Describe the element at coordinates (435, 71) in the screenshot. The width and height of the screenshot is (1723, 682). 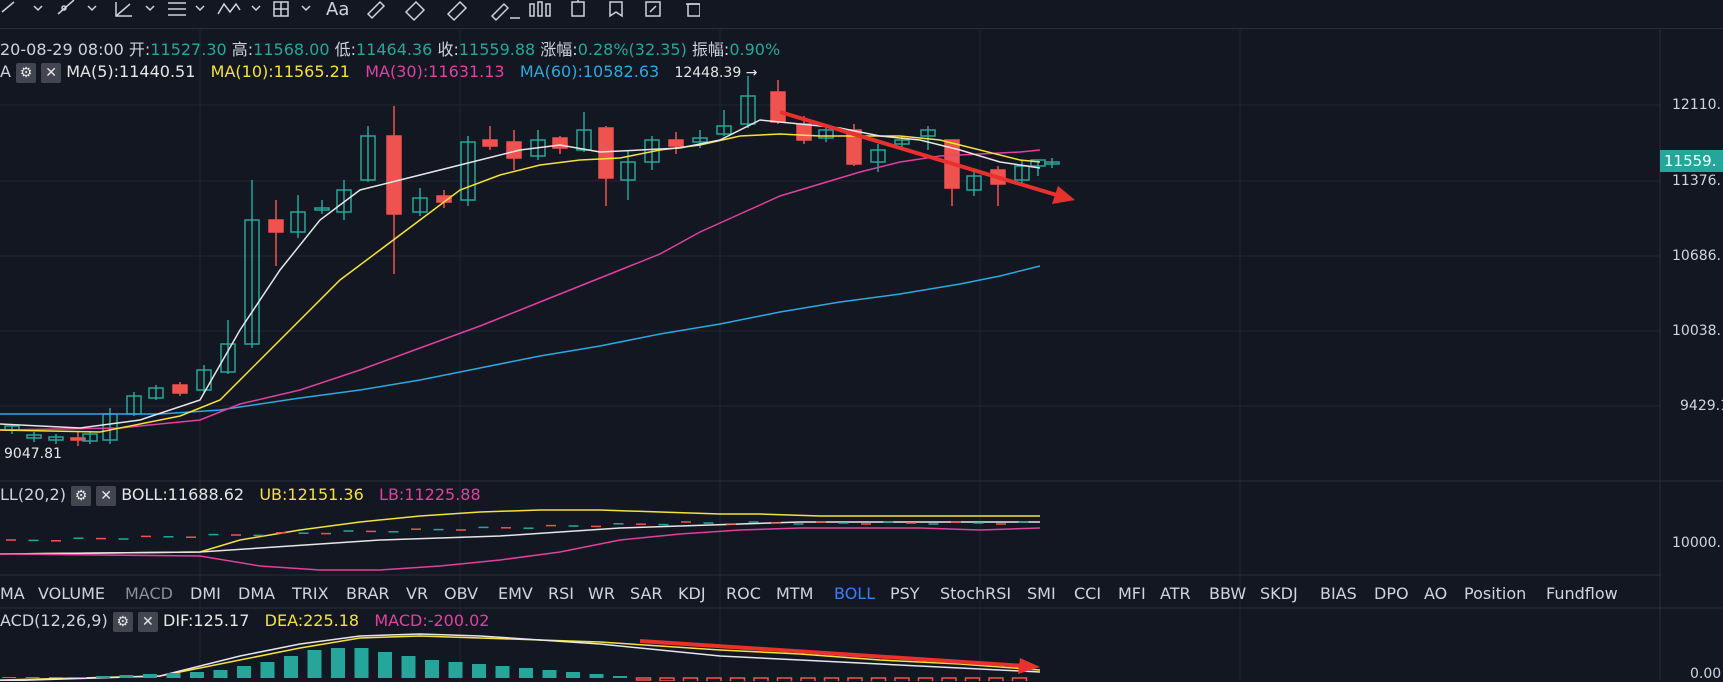
I see `ma30-value: MA(30):11631.13` at that location.